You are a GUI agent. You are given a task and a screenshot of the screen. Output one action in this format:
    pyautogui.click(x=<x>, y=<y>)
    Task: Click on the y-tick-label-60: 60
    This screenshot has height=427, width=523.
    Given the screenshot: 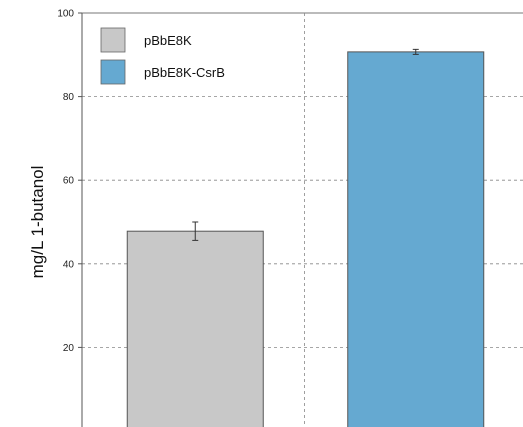 What is the action you would take?
    pyautogui.click(x=69, y=181)
    